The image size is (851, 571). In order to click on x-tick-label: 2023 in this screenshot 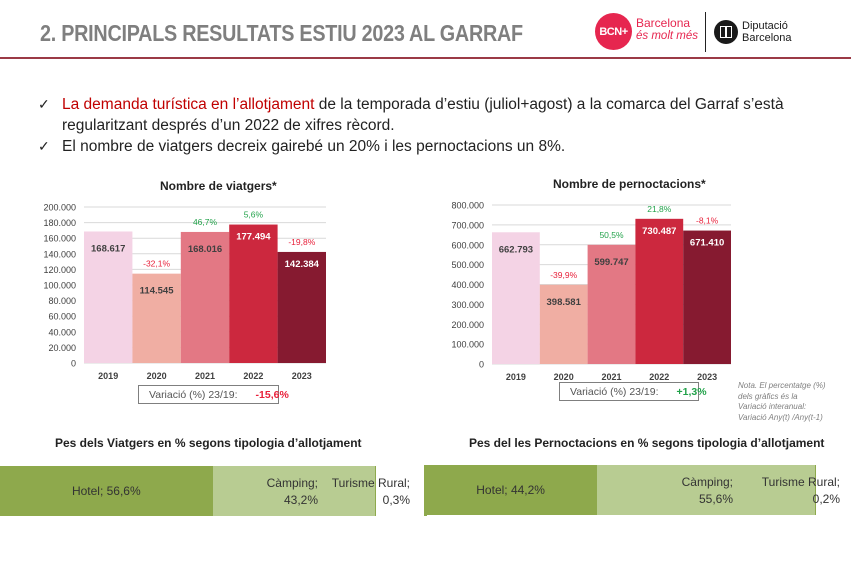, I will do `click(302, 376)`.